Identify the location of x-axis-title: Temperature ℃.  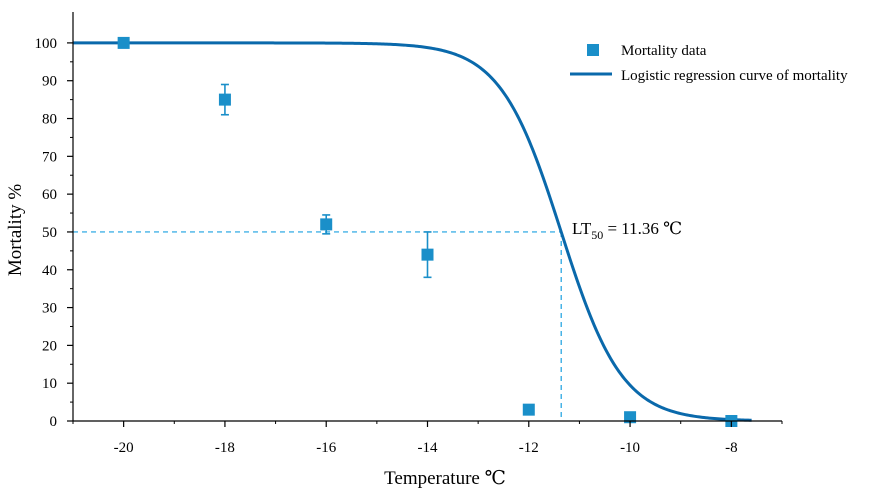
(445, 478).